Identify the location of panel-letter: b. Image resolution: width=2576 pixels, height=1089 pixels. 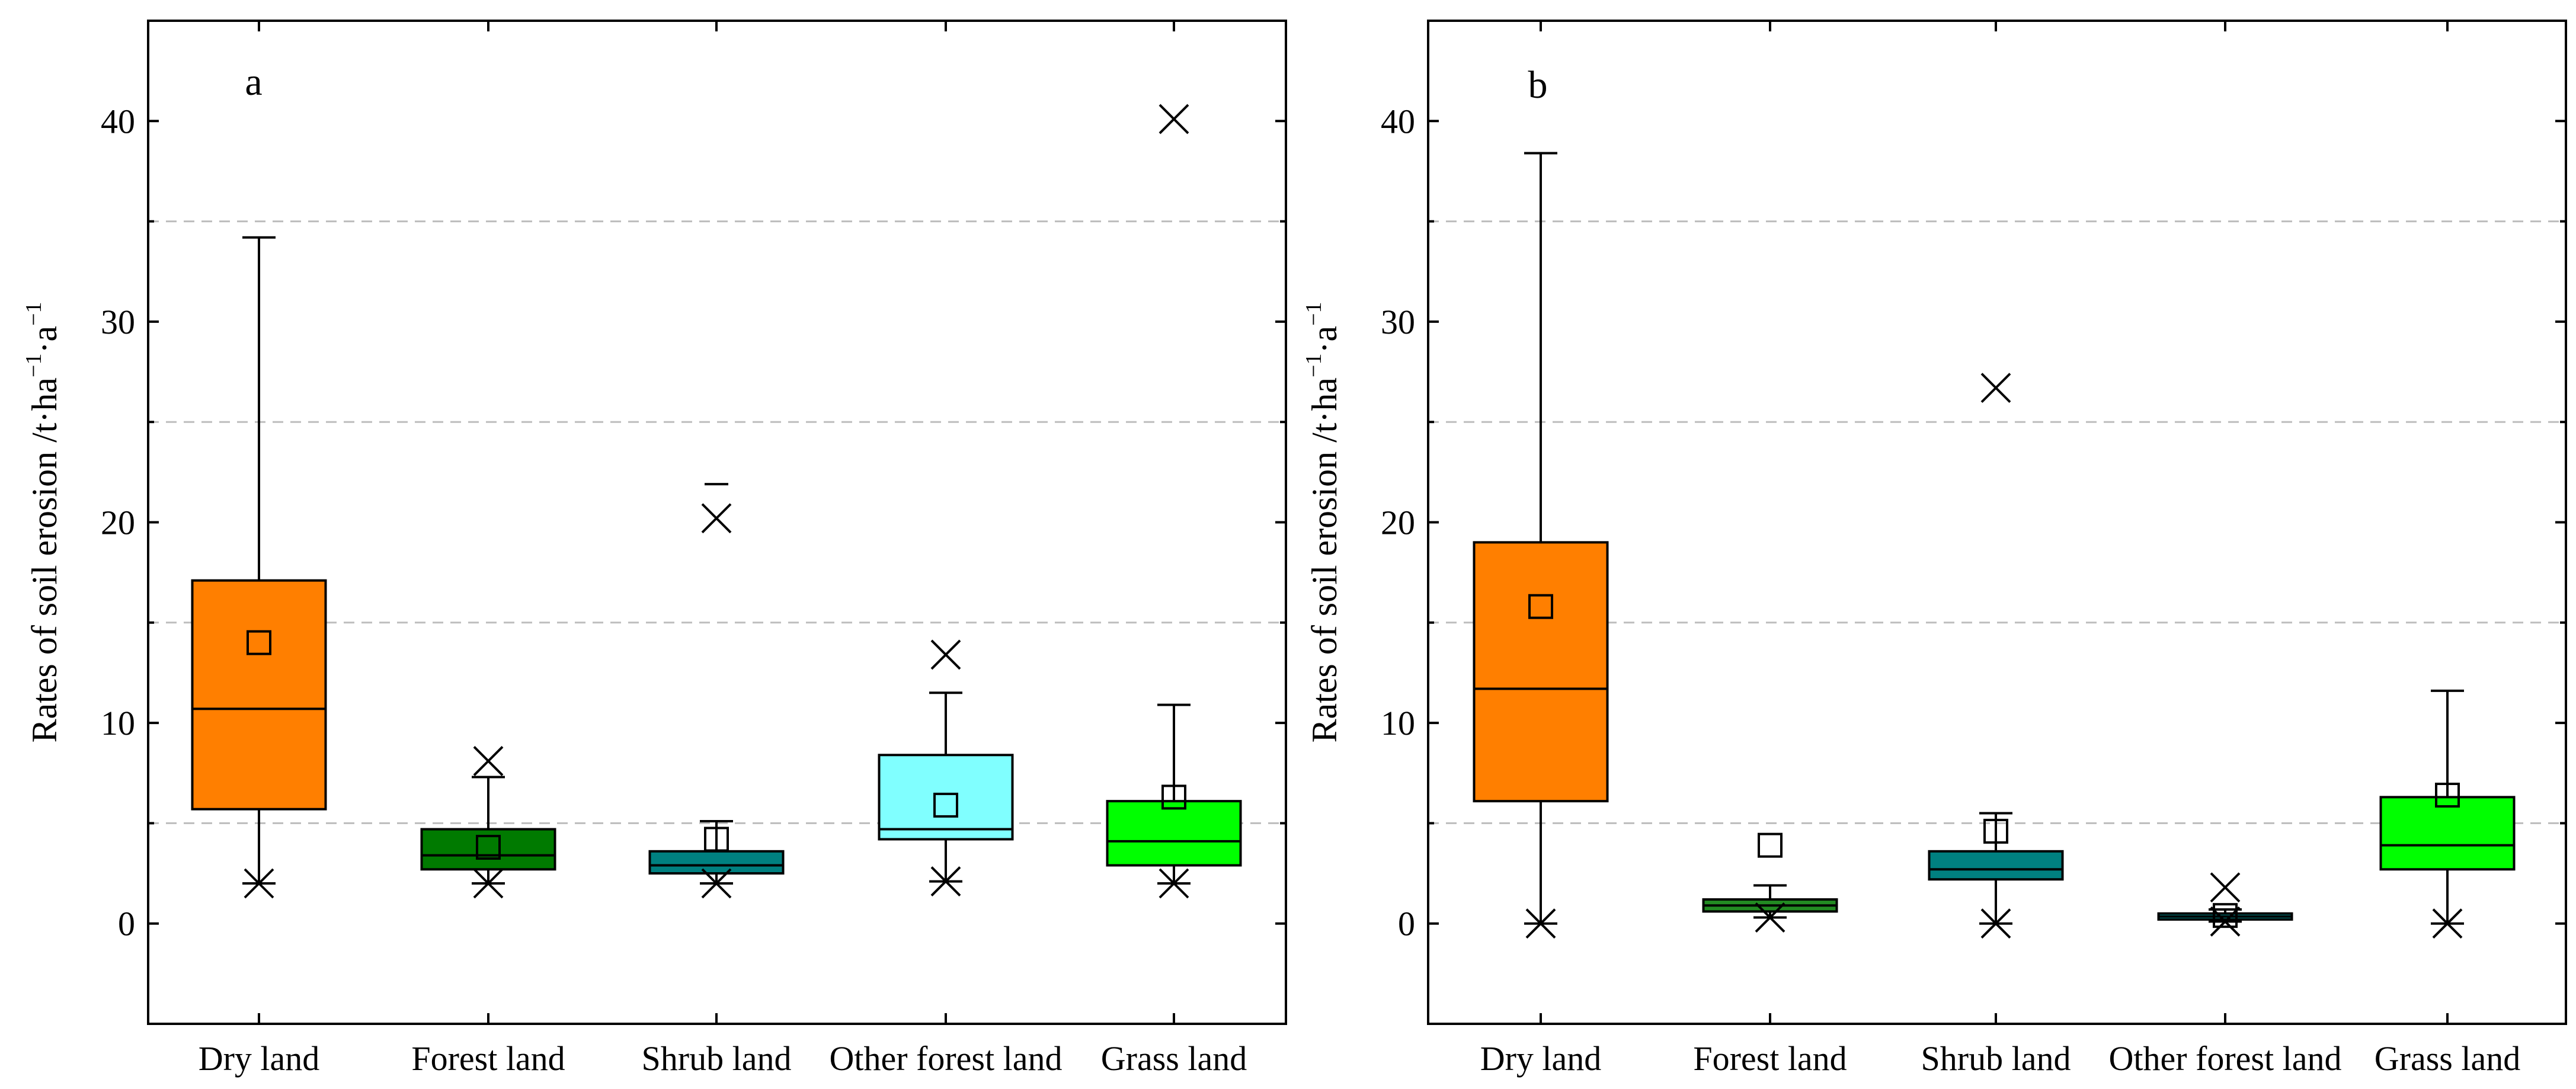
(1538, 85).